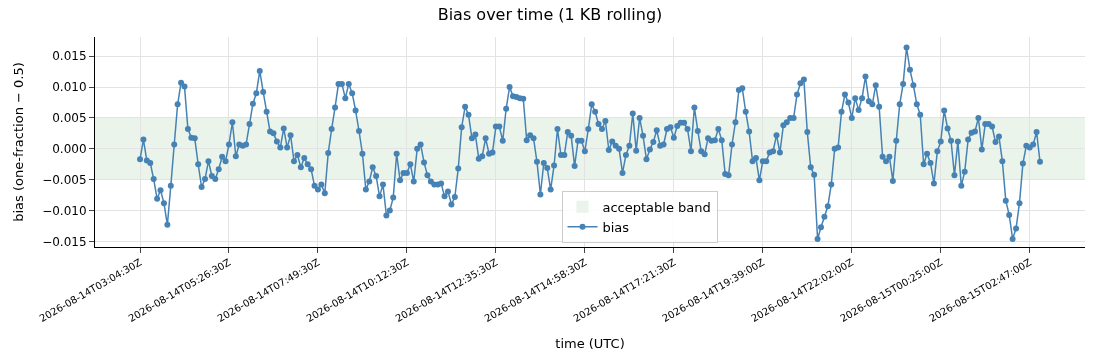 Image resolution: width=1100 pixels, height=360 pixels. Describe the element at coordinates (64, 241) in the screenshot. I see `y-tick-label: −0.015` at that location.